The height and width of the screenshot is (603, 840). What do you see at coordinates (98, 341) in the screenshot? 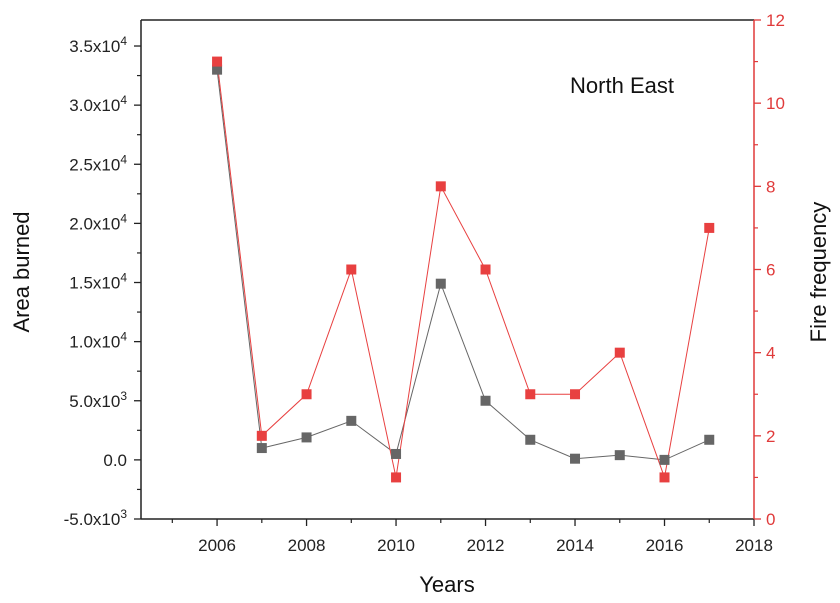
I see `y-left-tick-label: 1.0x10⁴` at bounding box center [98, 341].